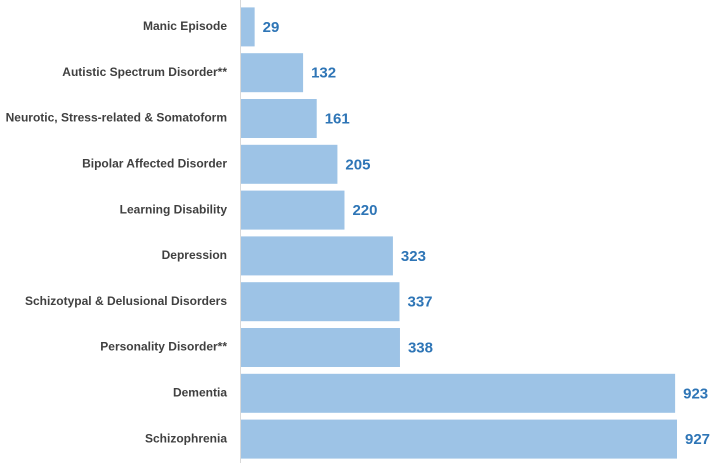 The image size is (714, 465). Describe the element at coordinates (185, 26) in the screenshot. I see `category-label: Manic Episode` at that location.